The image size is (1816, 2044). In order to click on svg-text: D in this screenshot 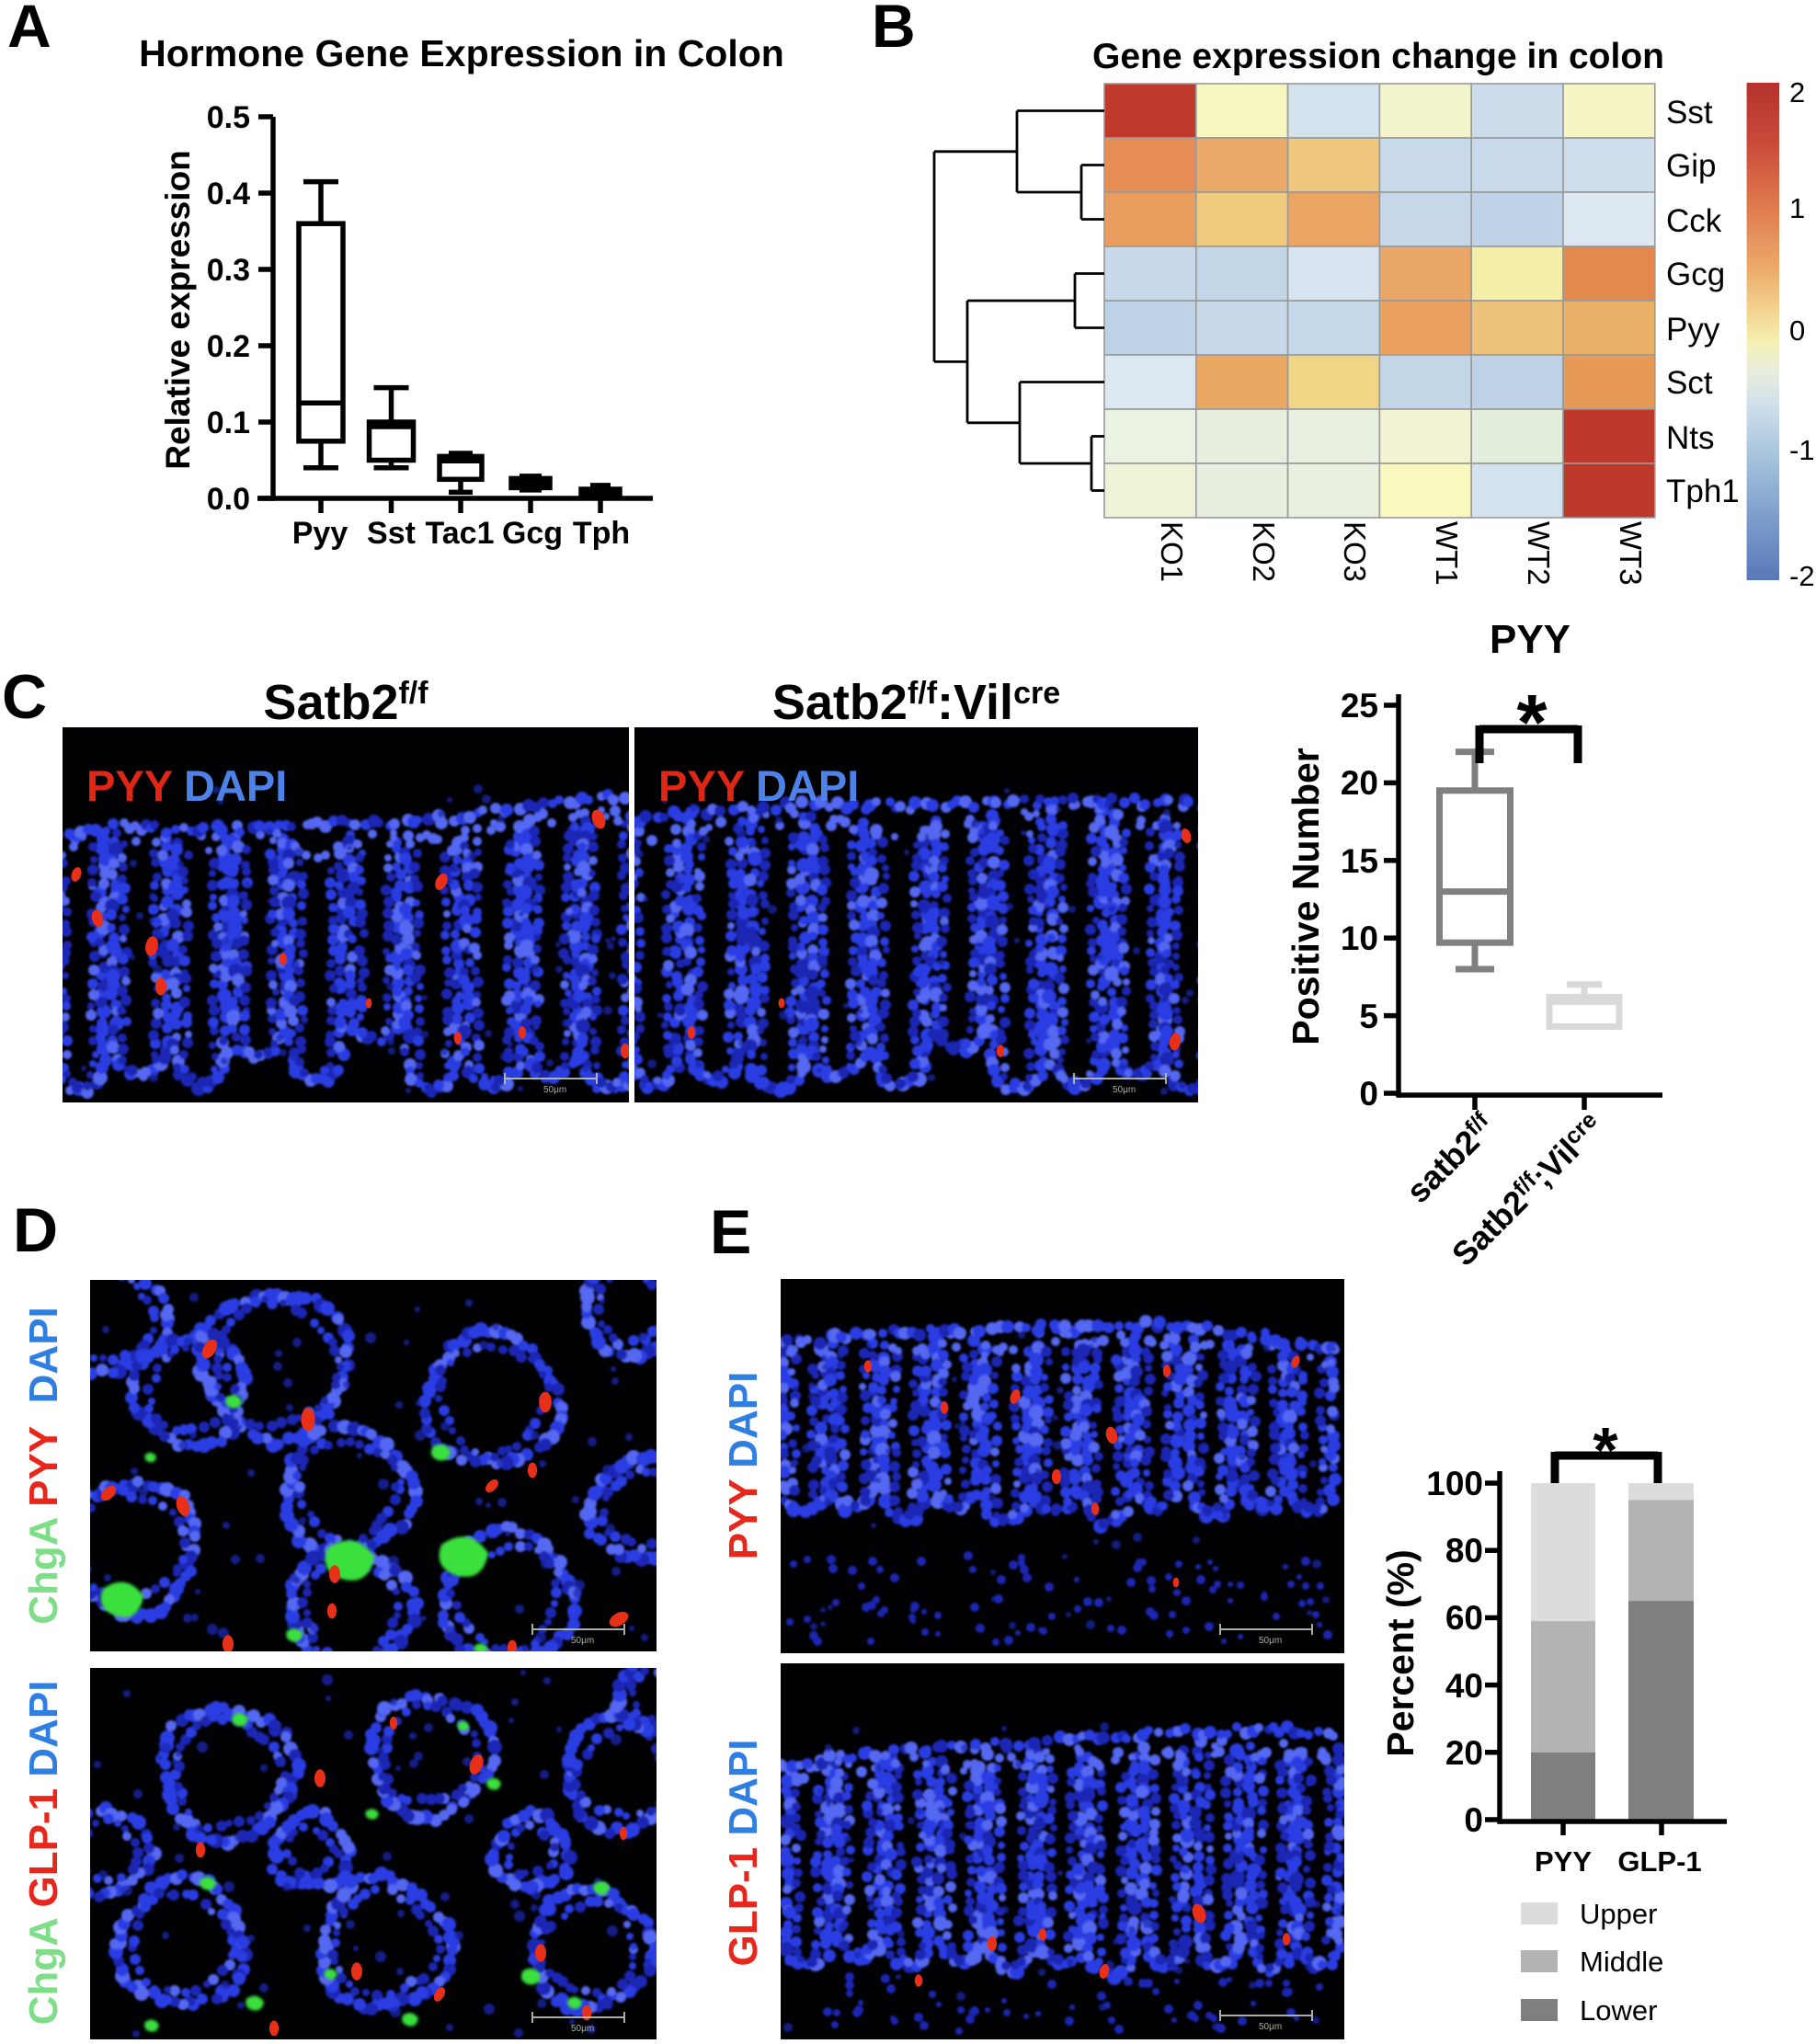, I will do `click(35, 1230)`.